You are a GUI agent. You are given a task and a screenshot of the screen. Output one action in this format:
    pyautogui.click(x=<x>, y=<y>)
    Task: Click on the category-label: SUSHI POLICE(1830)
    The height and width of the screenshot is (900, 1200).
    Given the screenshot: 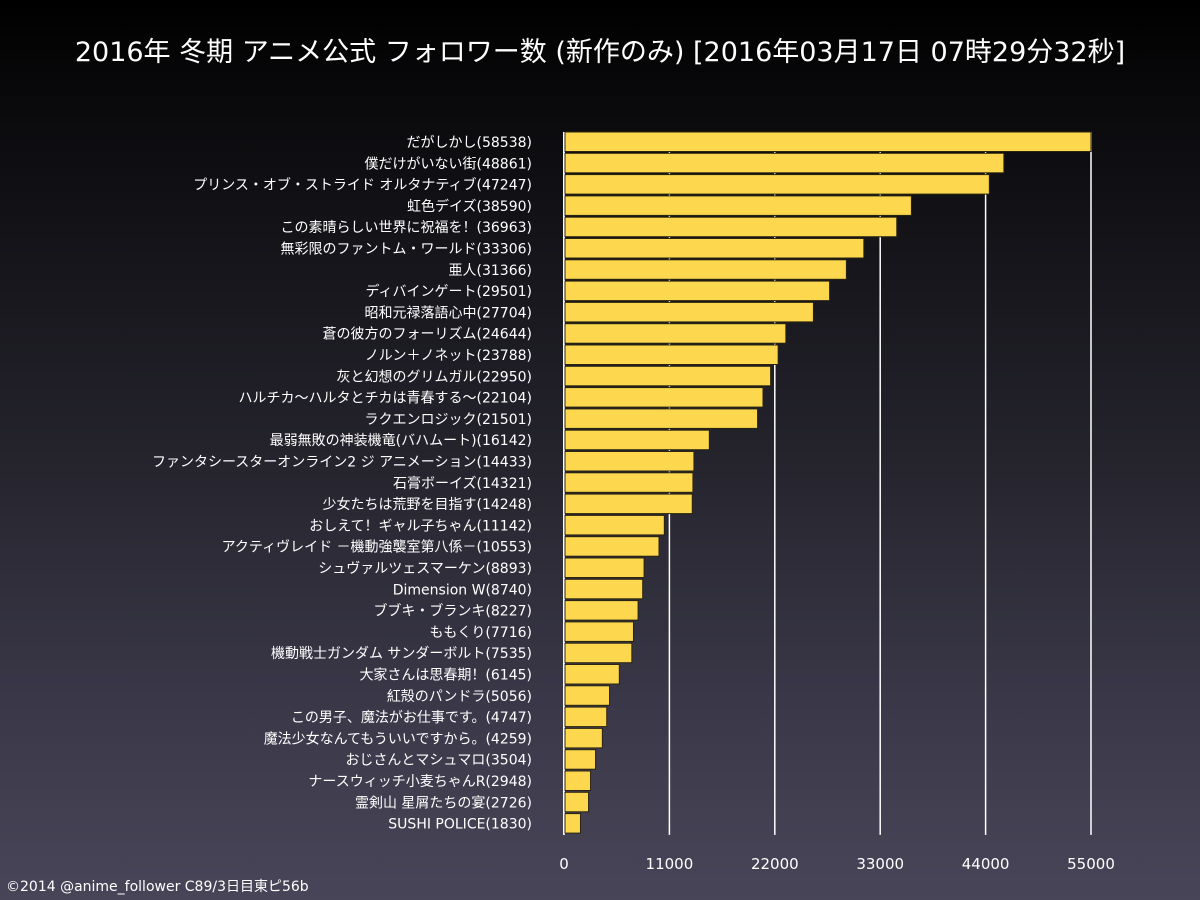 What is the action you would take?
    pyautogui.click(x=460, y=825)
    